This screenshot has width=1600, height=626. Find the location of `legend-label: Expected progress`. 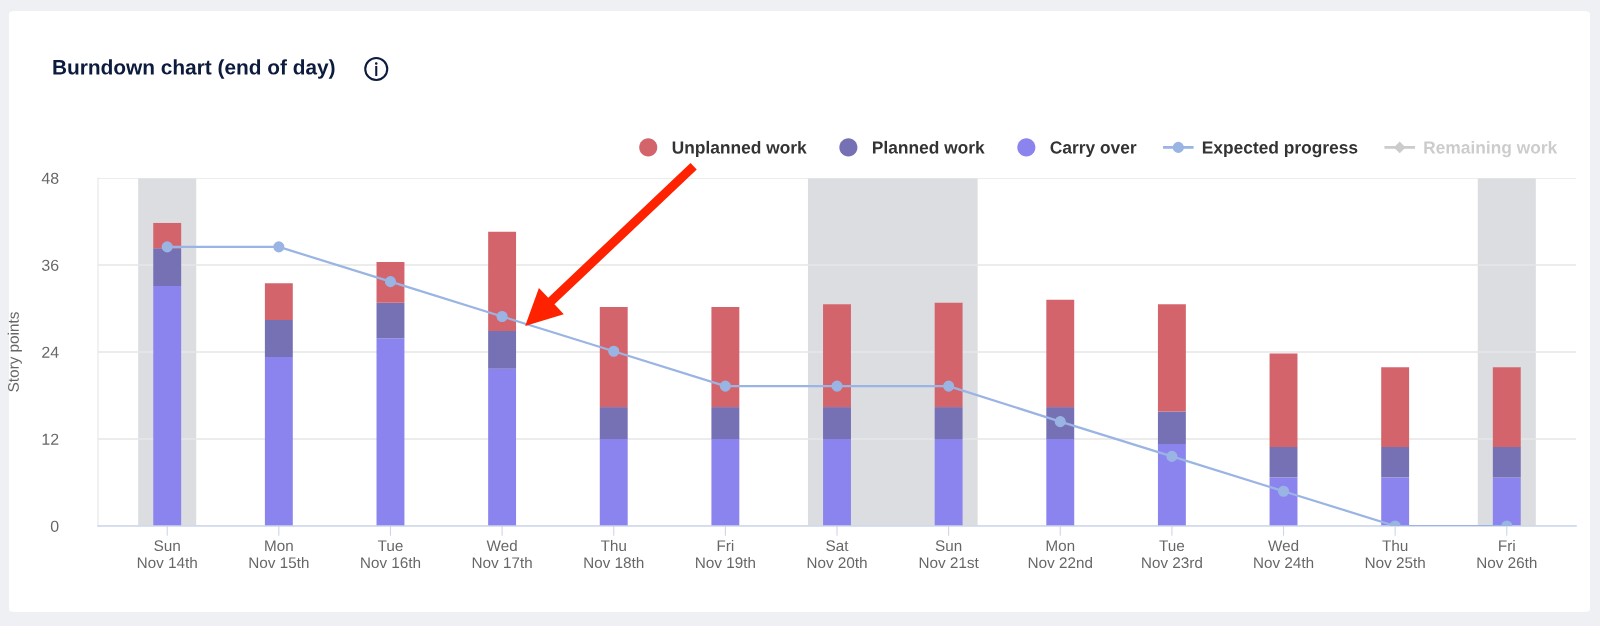

legend-label: Expected progress is located at coordinates (1280, 149).